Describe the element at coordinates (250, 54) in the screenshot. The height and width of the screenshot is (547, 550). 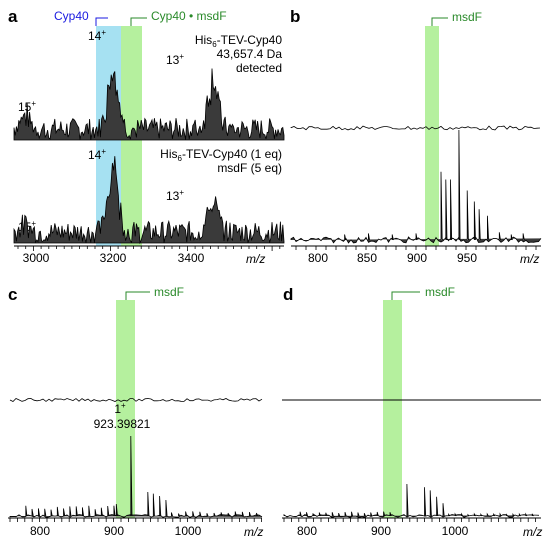
I see `panel-a-top-line2: 43,657.4 Da` at that location.